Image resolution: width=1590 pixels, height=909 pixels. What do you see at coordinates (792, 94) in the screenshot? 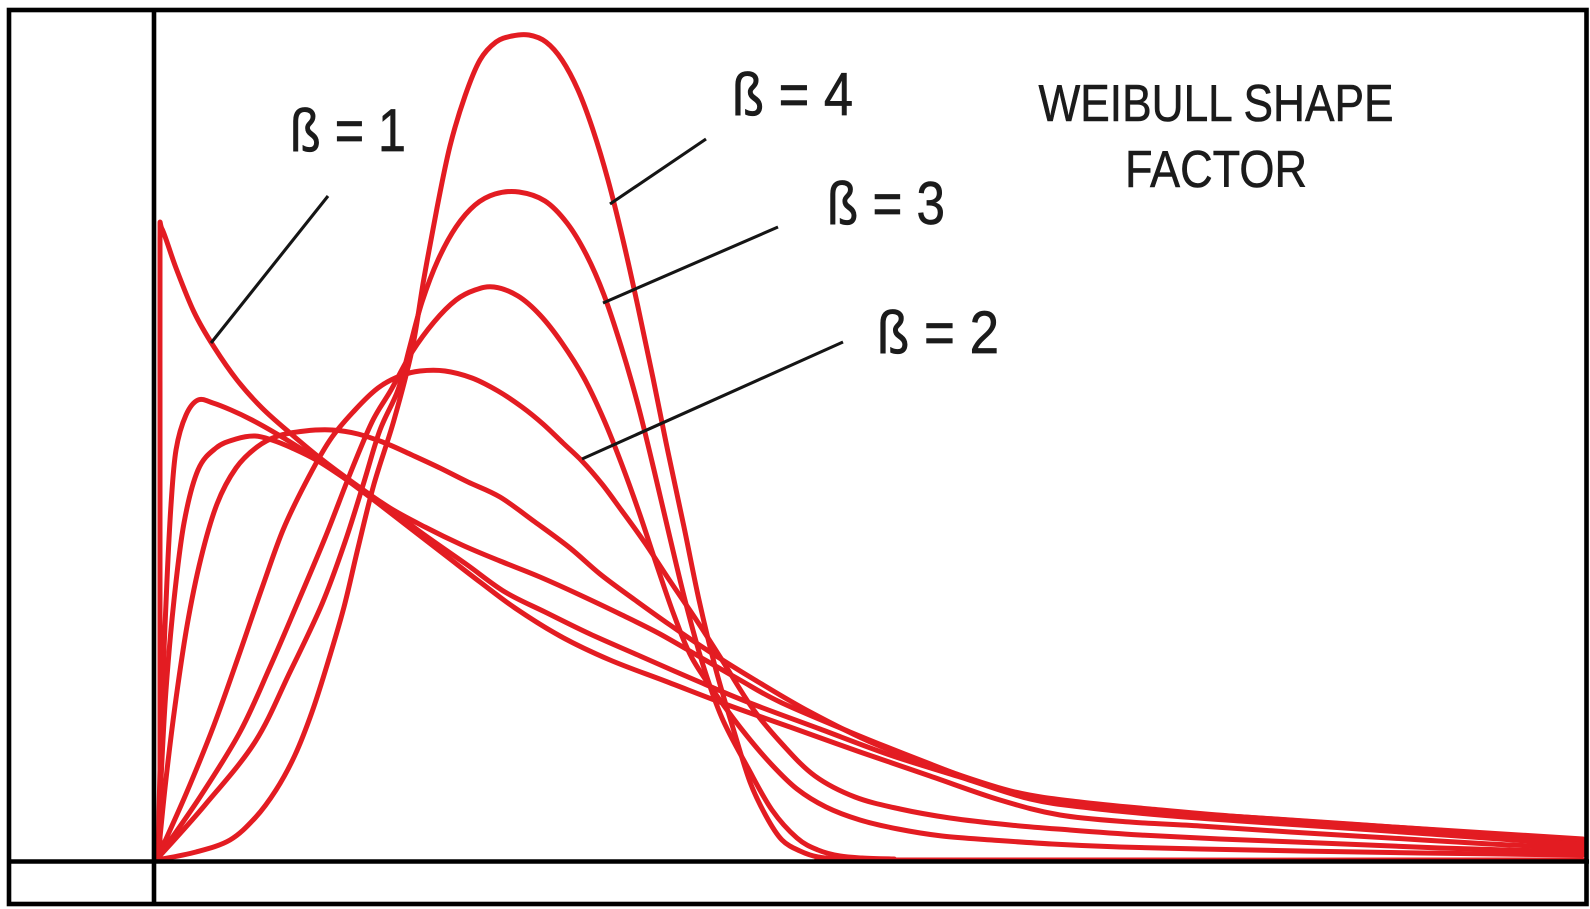
I see `svg-text: ß = 4` at bounding box center [792, 94].